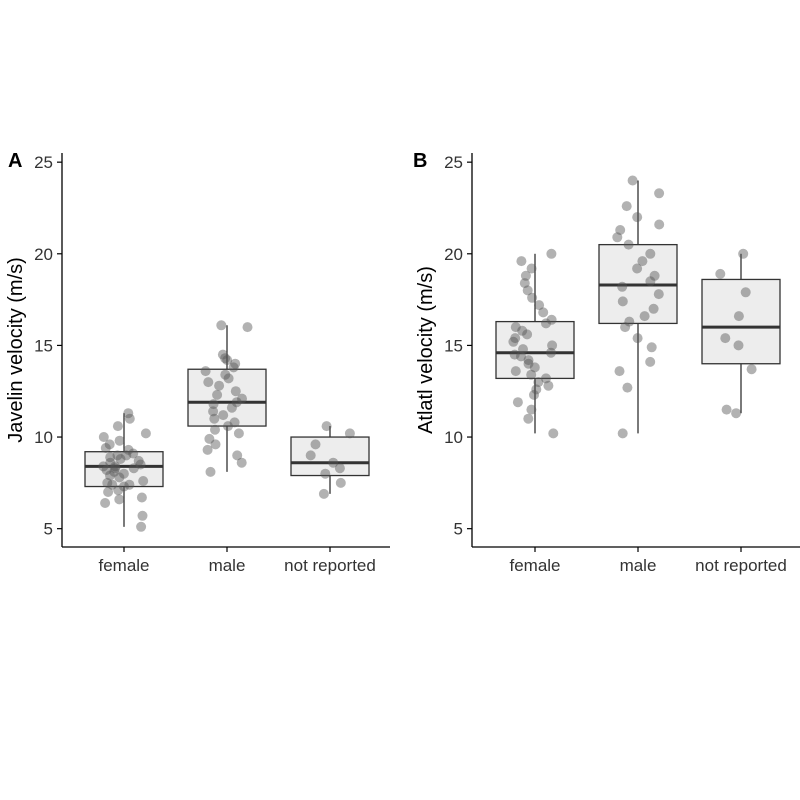 This screenshot has width=800, height=800. I want to click on y-tick-label: 5, so click(458, 529).